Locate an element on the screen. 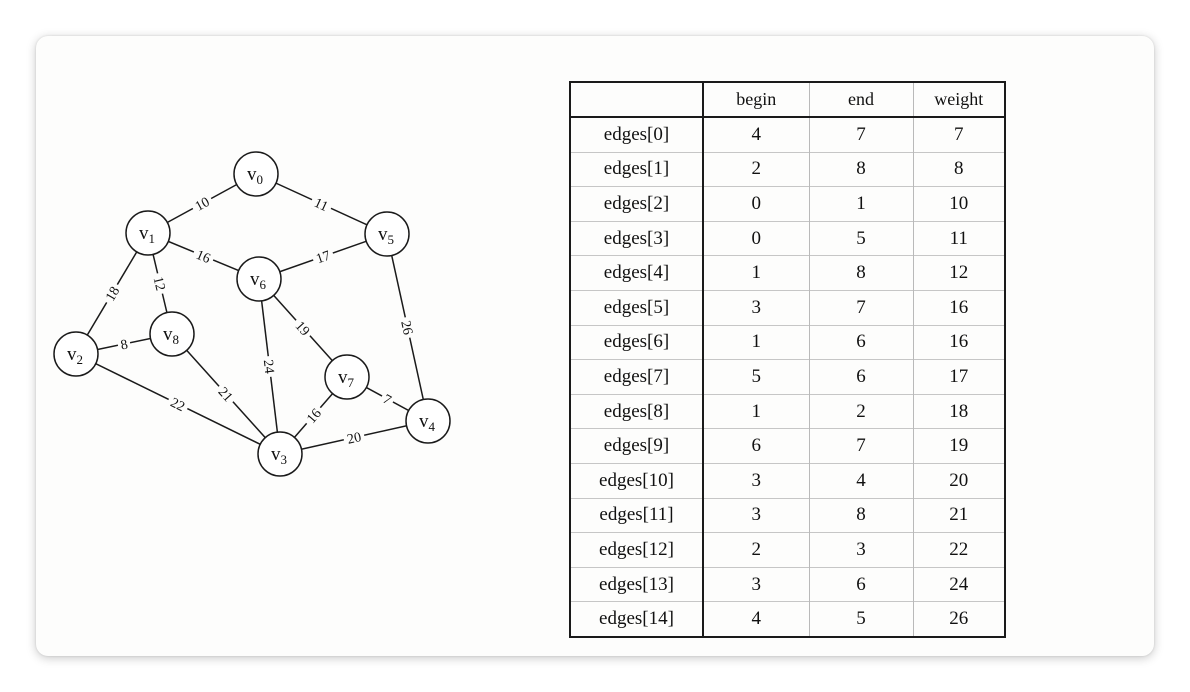  end-cell: 1 is located at coordinates (860, 204).